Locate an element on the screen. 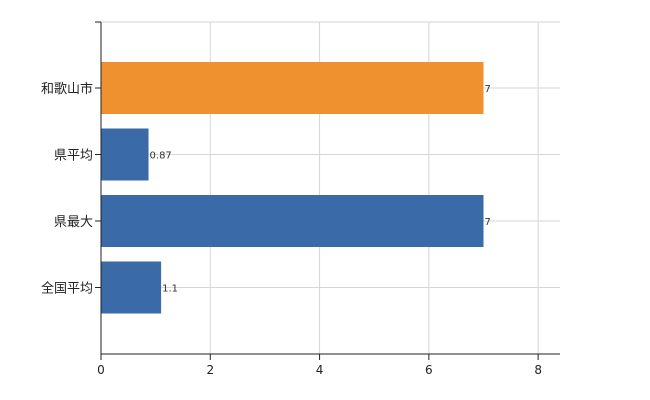 Image resolution: width=650 pixels, height=400 pixels. x-tick-label: 6 is located at coordinates (429, 370).